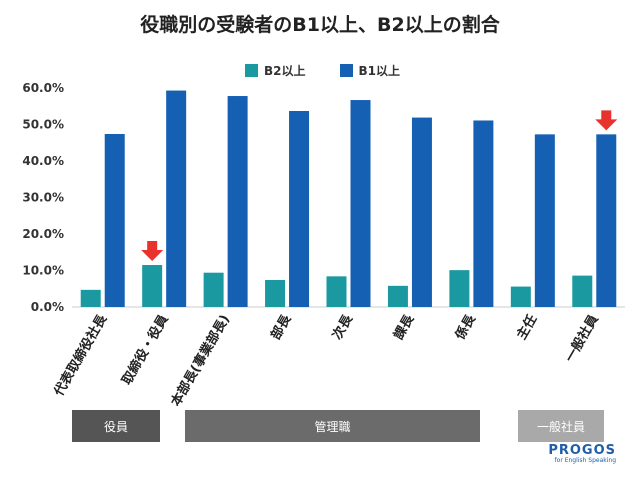  Describe the element at coordinates (320, 25) in the screenshot. I see `chart-title: 役職別の受験者のB1以上、B2以上の割合` at that location.